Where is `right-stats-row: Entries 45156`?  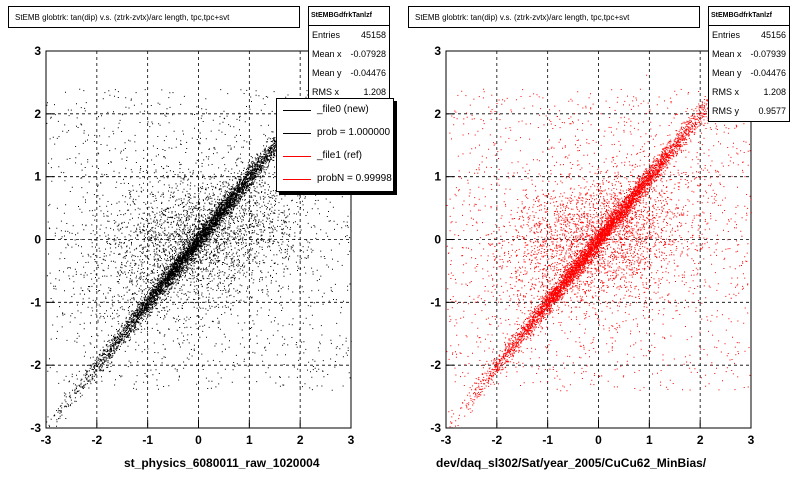 right-stats-row: Entries 45156 is located at coordinates (749, 35).